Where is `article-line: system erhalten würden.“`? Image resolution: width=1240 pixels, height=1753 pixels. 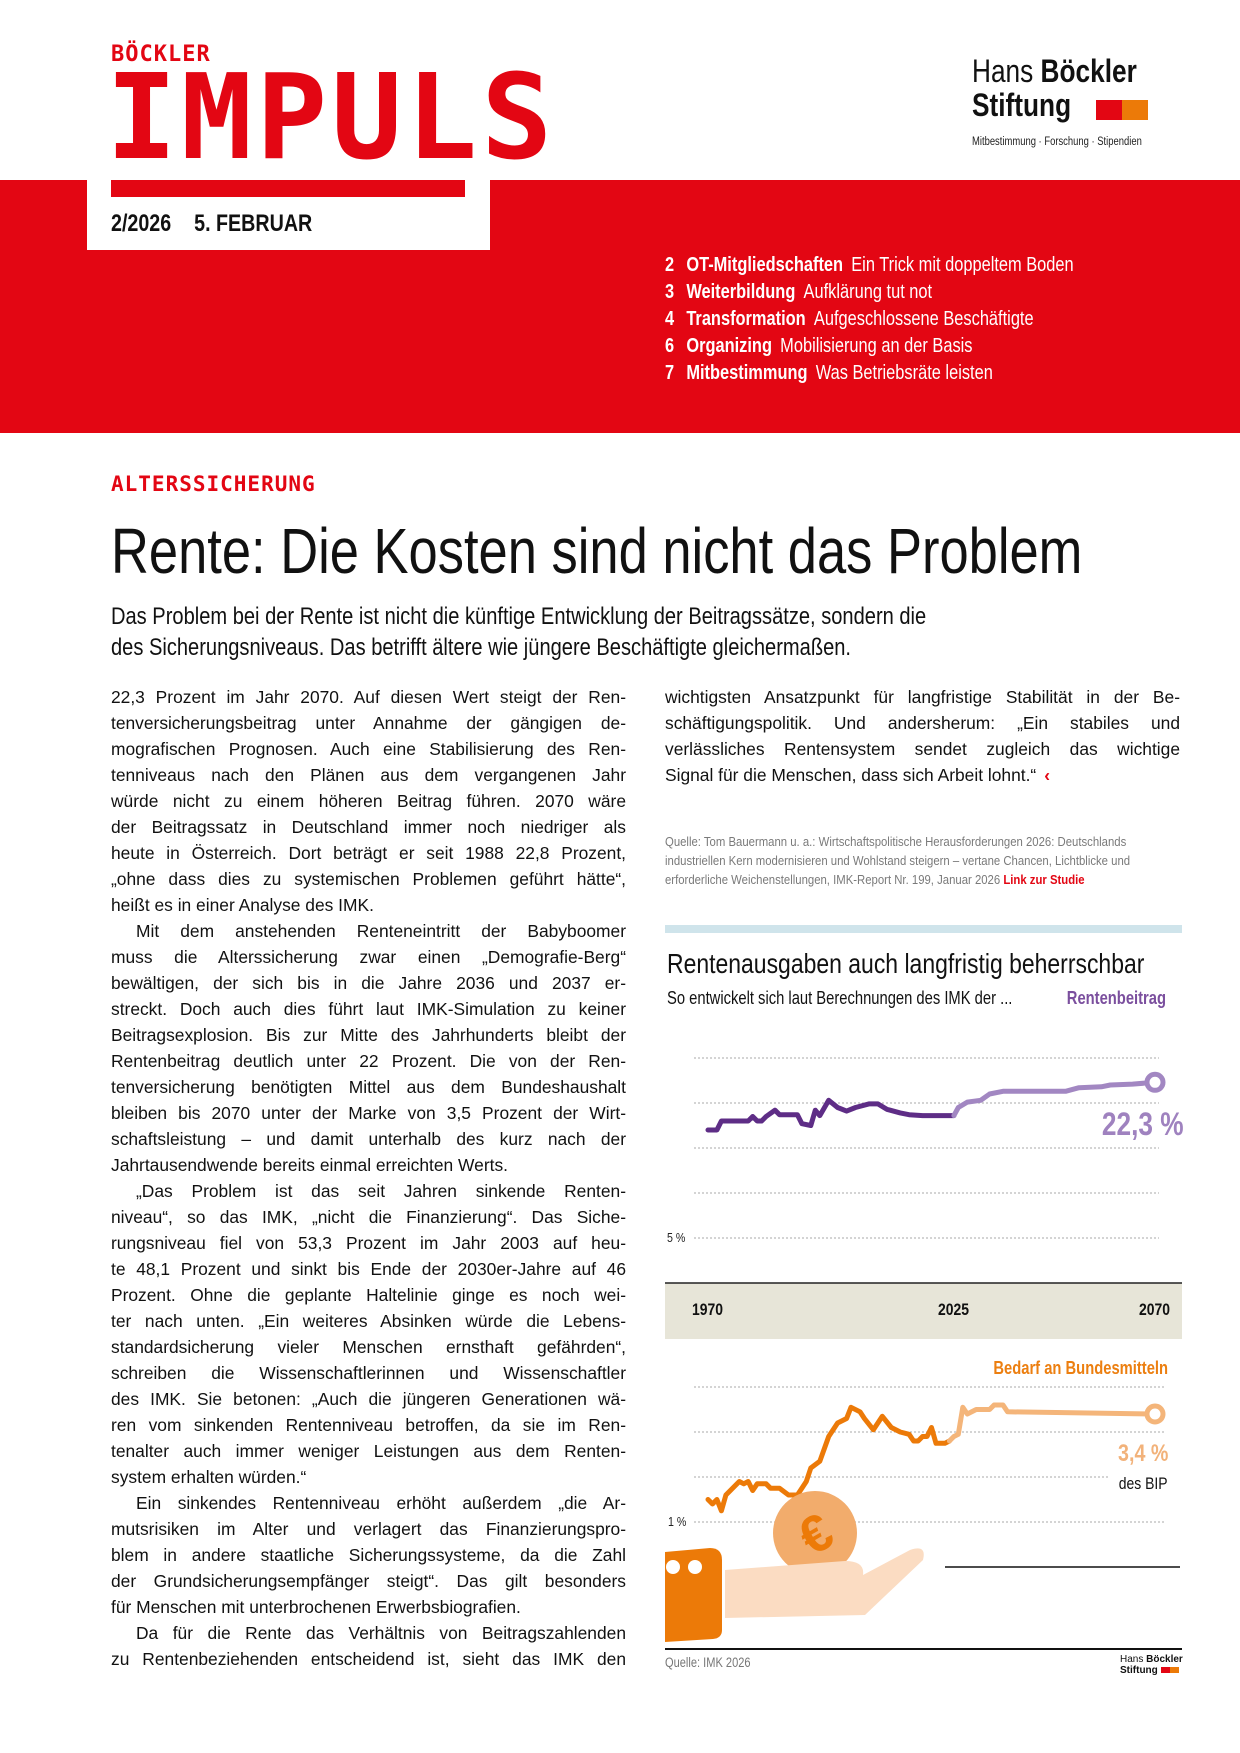
article-line: system erhalten würden.“ is located at coordinates (209, 1477).